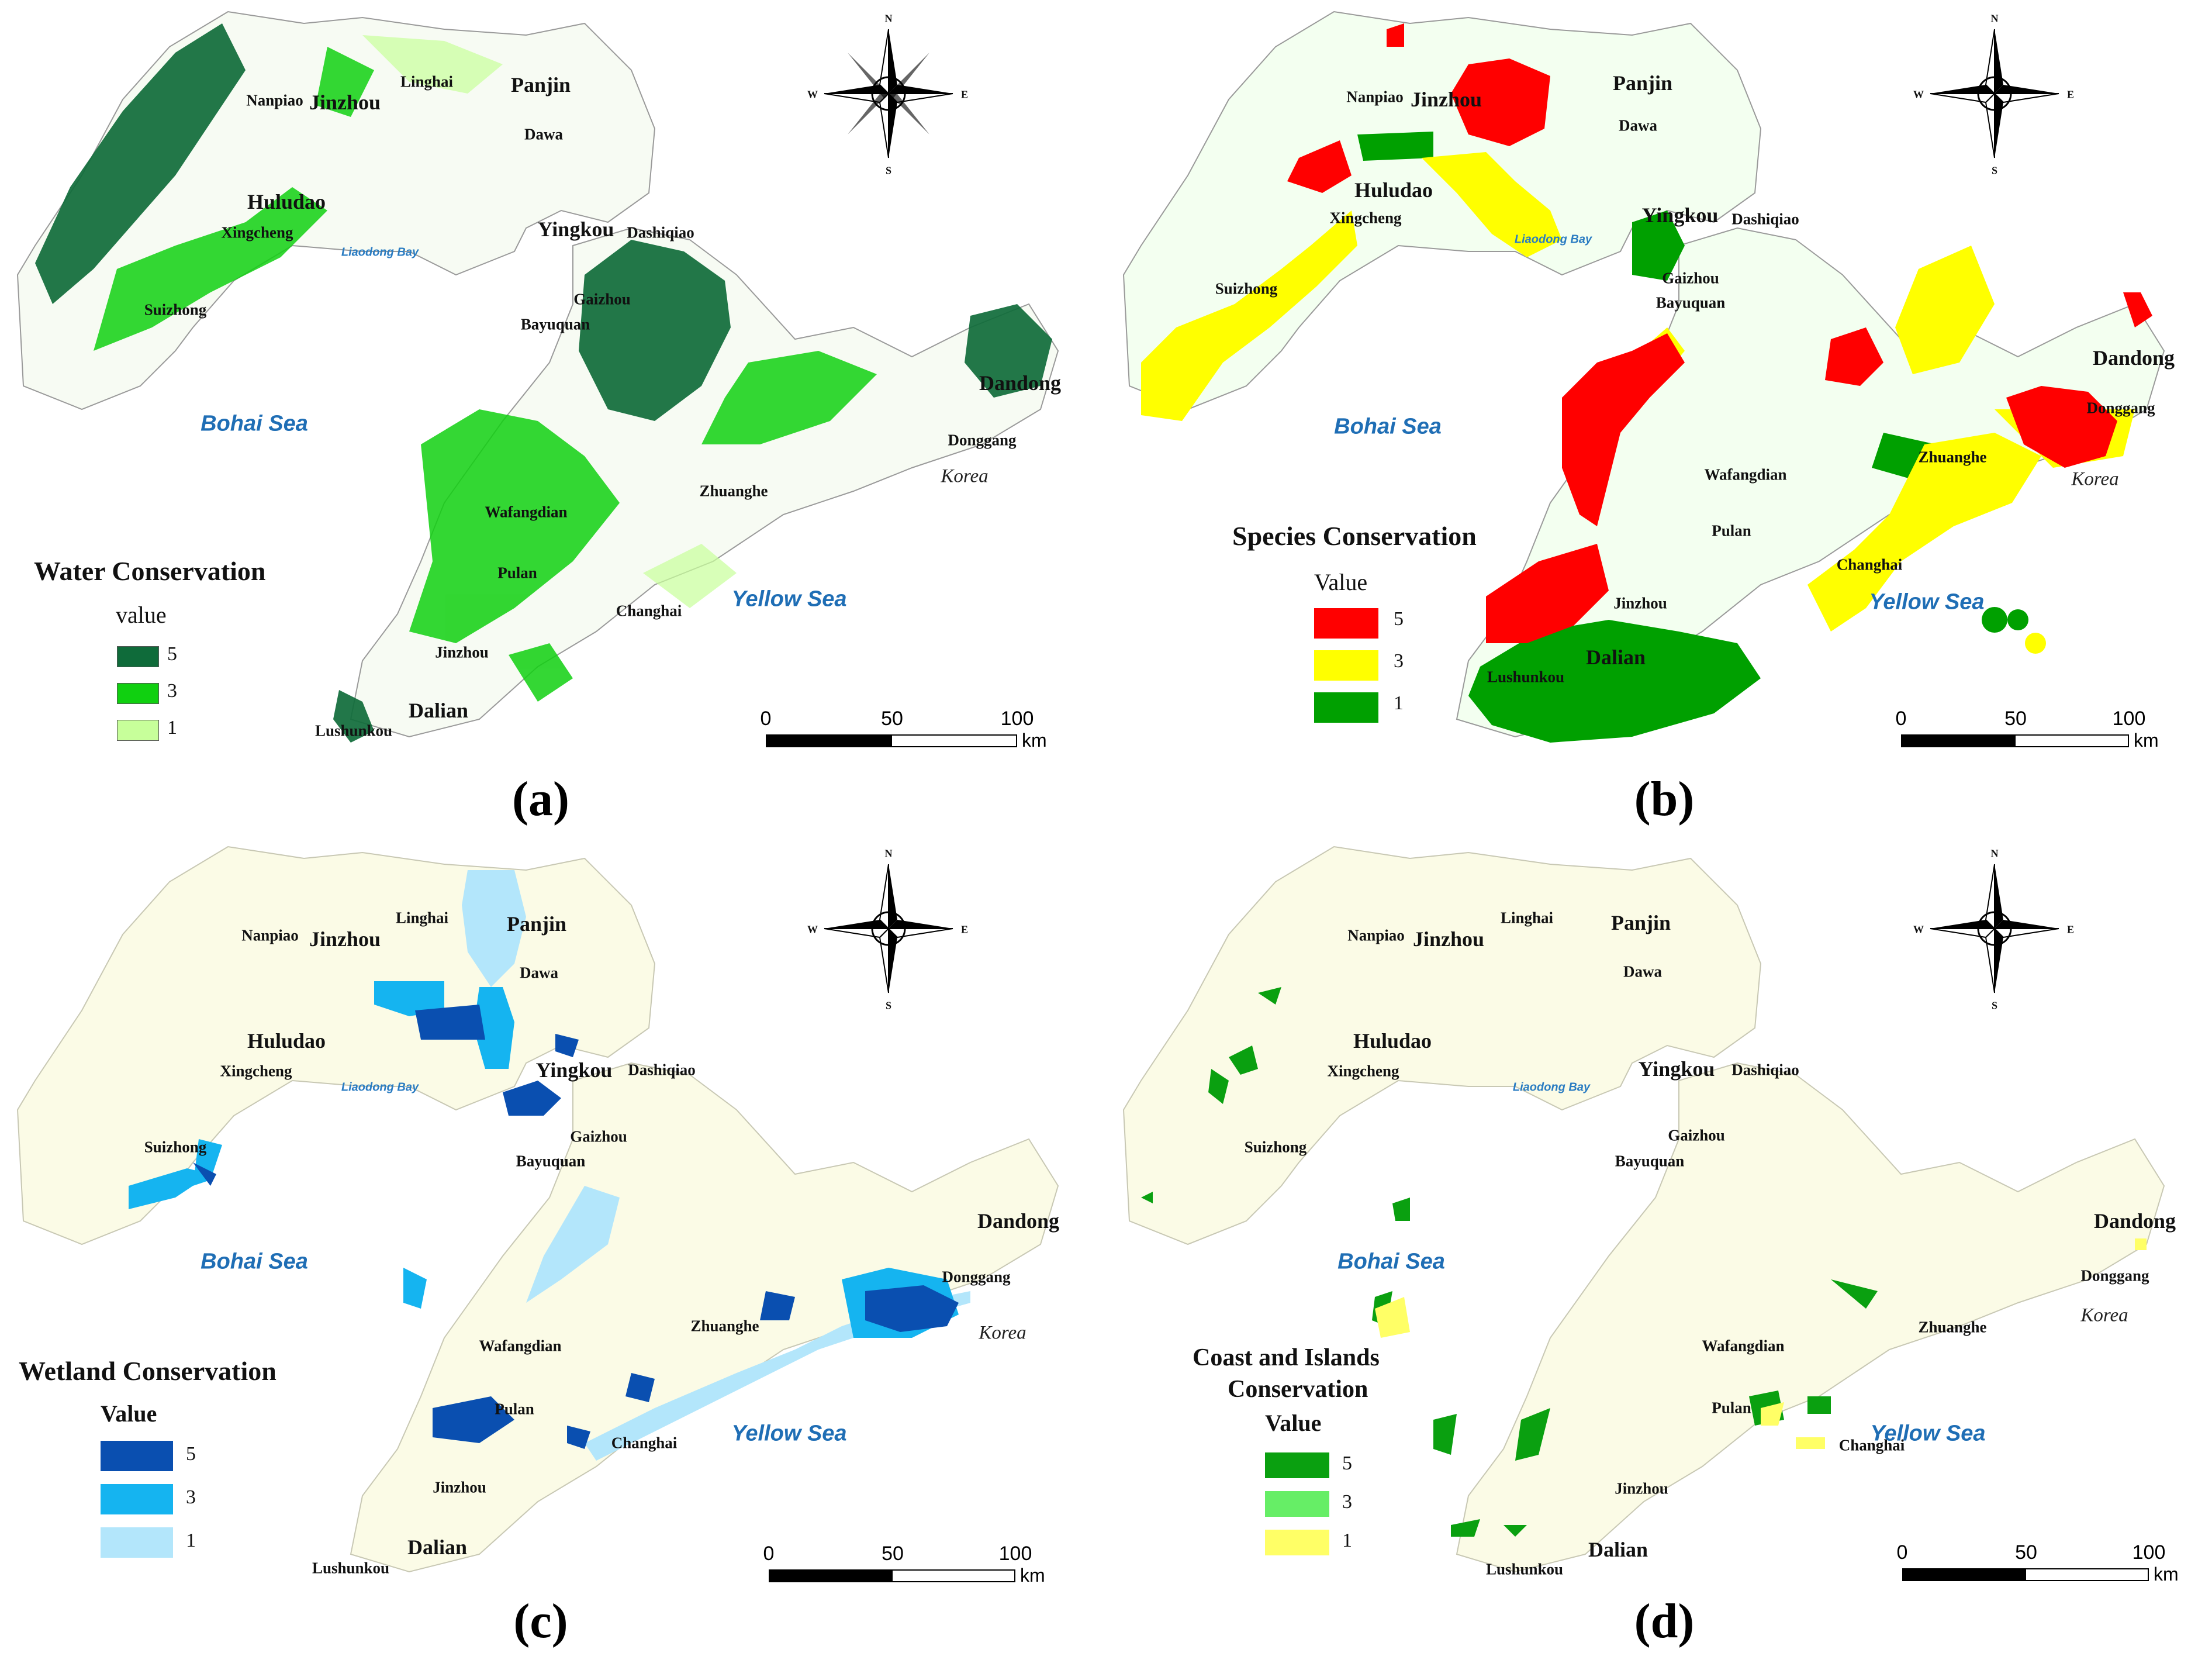 The width and height of the screenshot is (2212, 1670). I want to click on place-huludao: Huludao, so click(1392, 1041).